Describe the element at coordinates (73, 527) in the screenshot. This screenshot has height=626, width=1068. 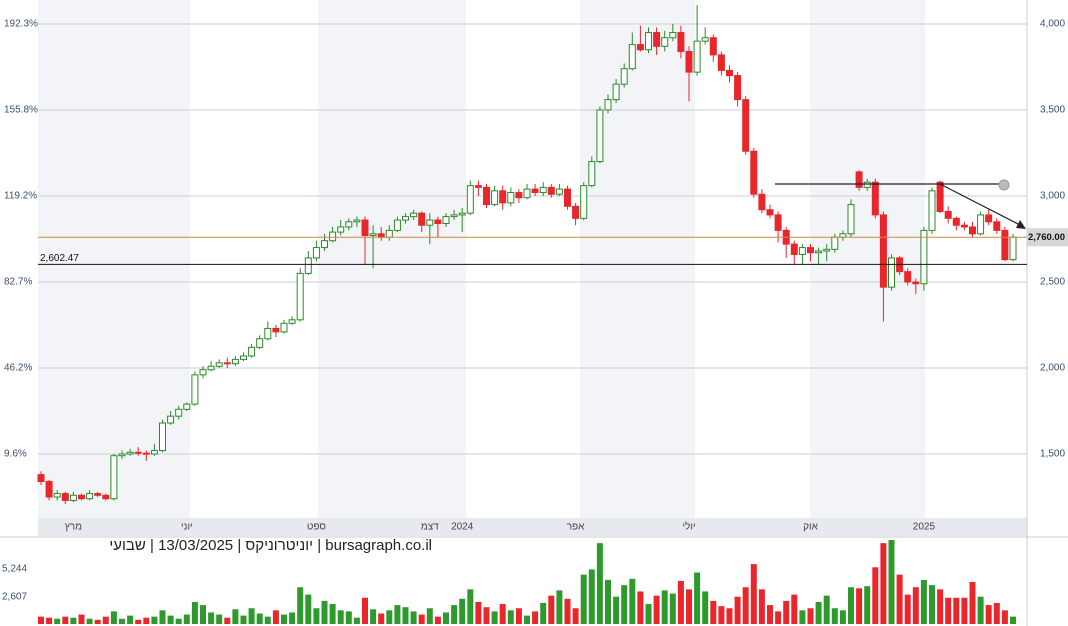
I see `x-tick-label: מרץ` at that location.